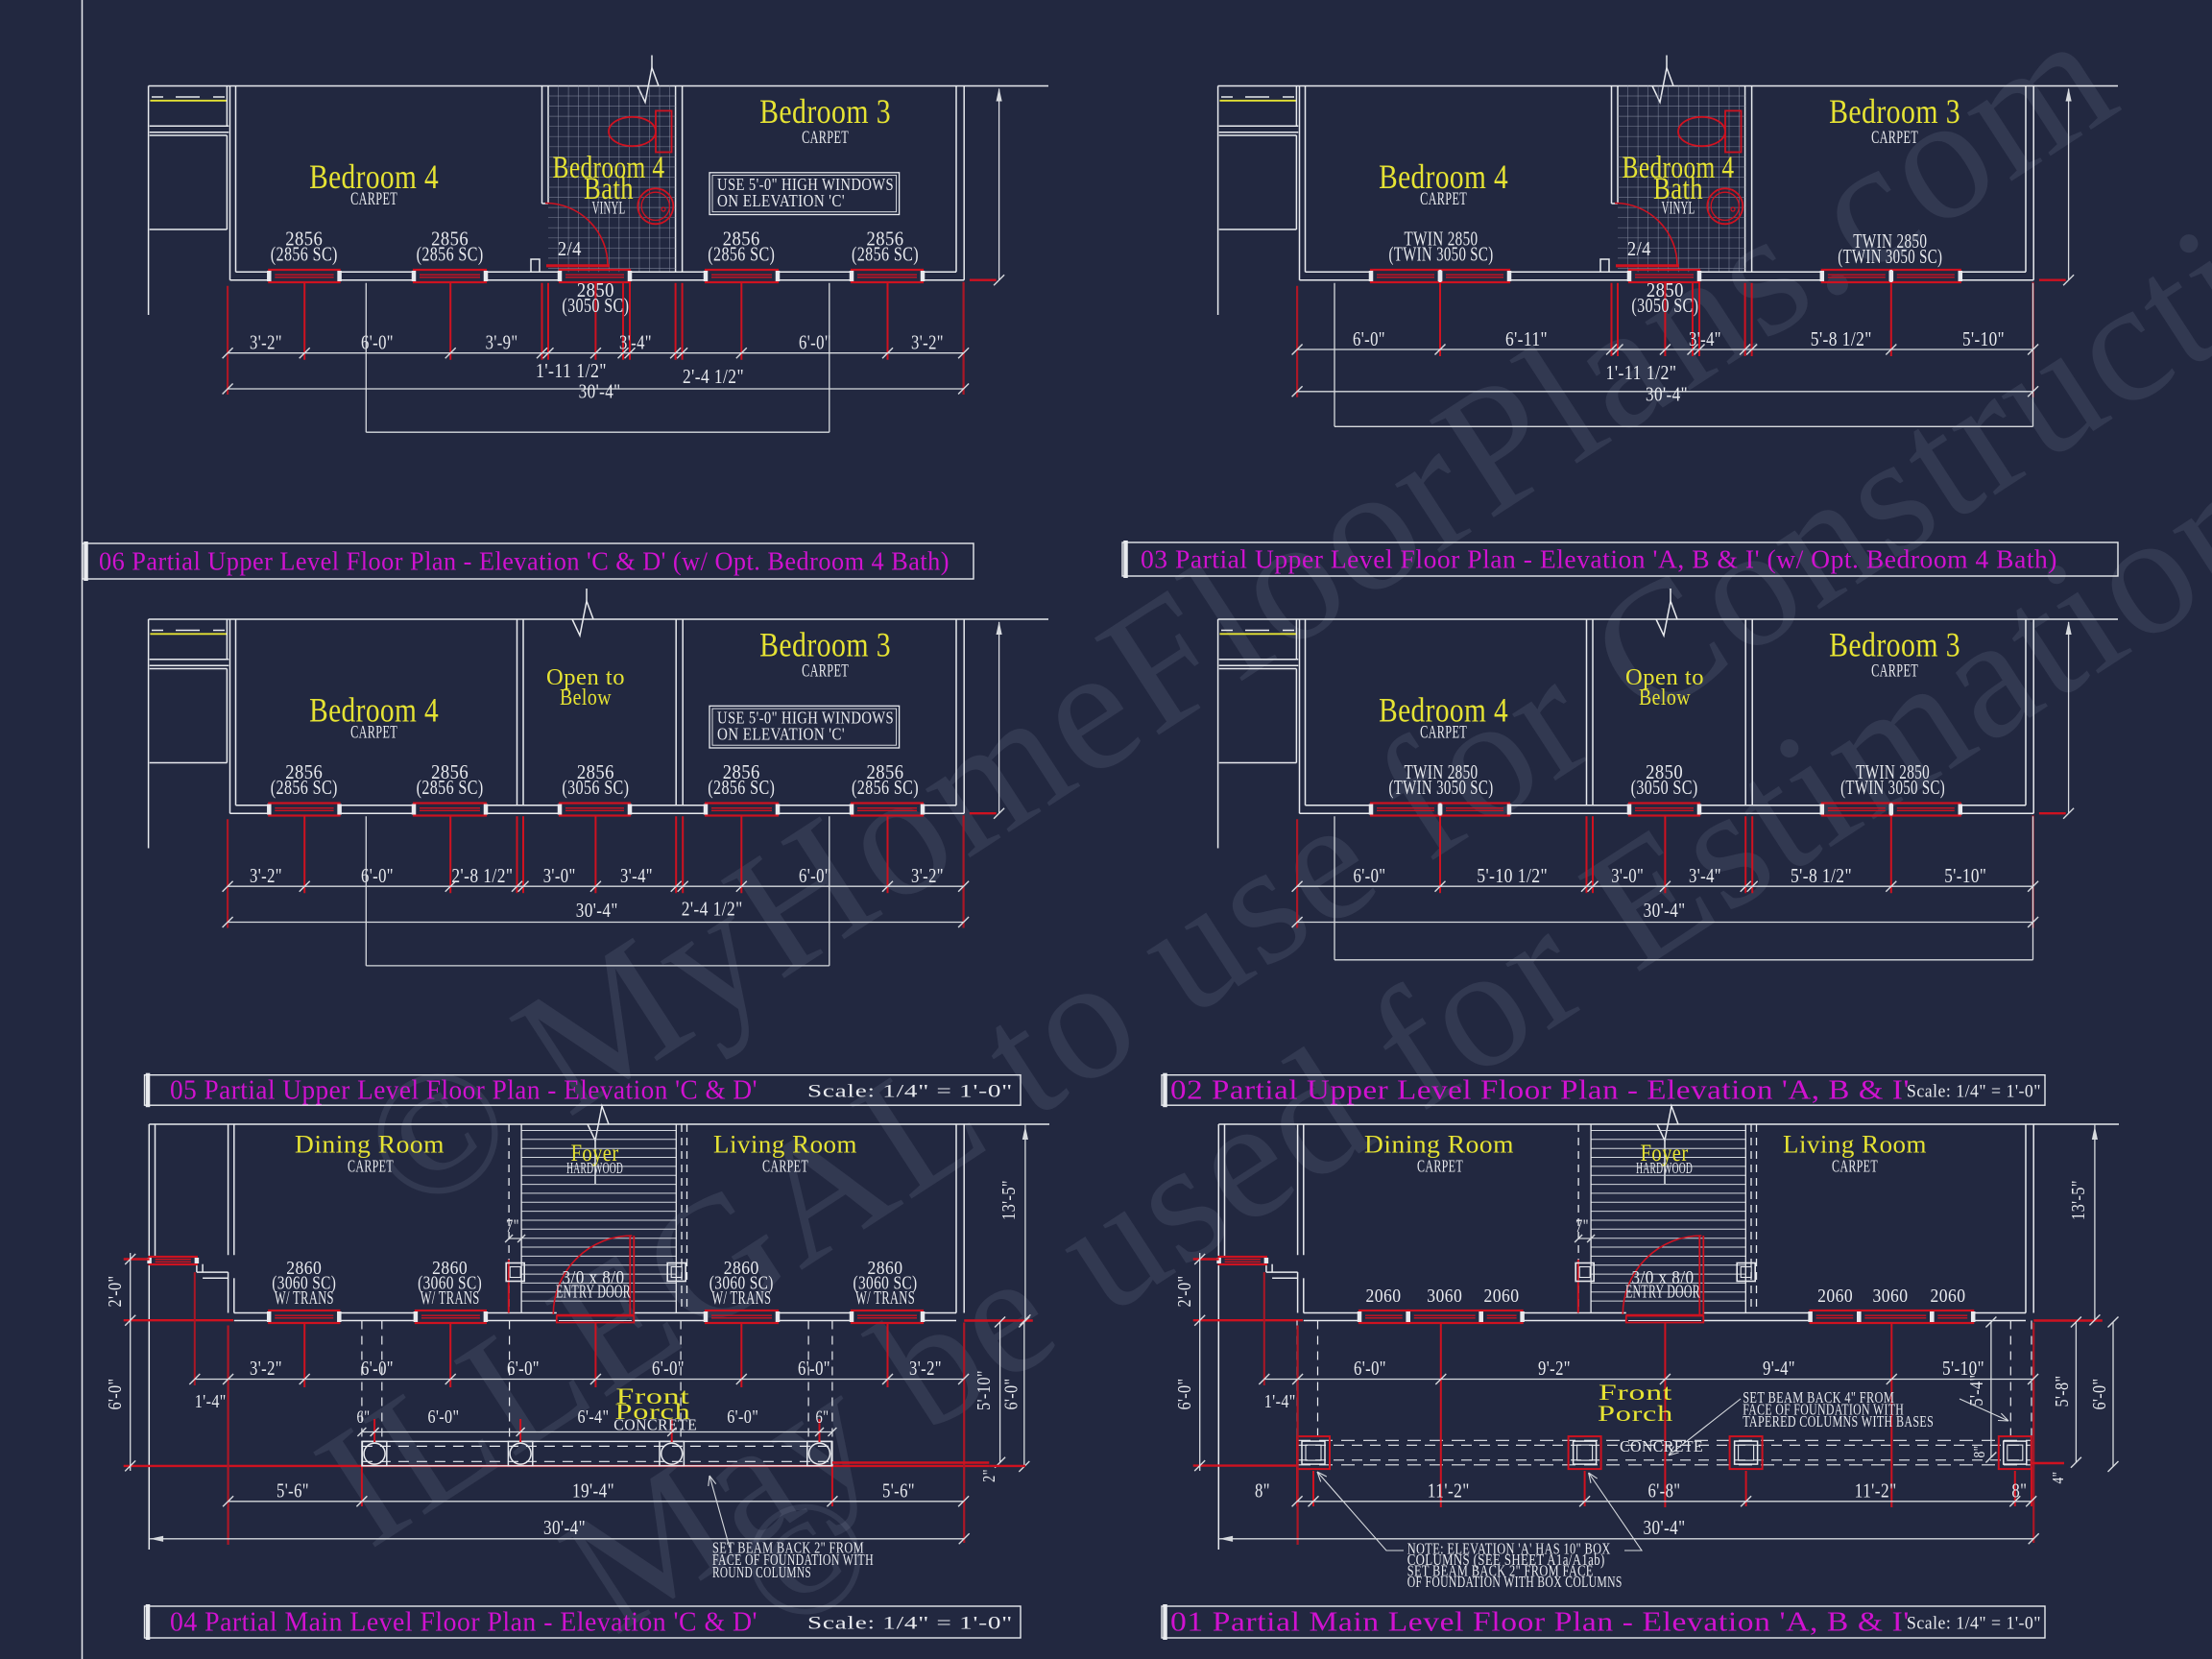 The height and width of the screenshot is (1659, 2212). I want to click on svg-text: 5'-10", so click(1963, 1368).